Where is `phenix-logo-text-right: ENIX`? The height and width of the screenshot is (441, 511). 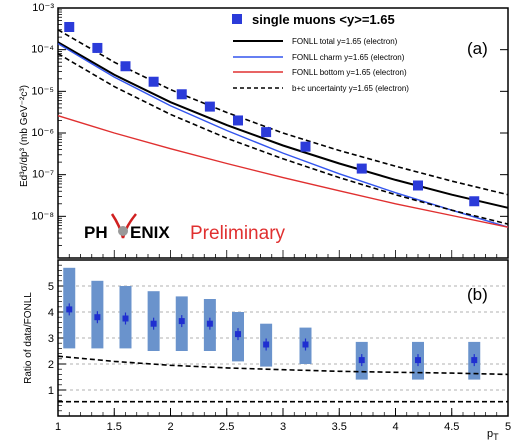 phenix-logo-text-right: ENIX is located at coordinates (150, 232).